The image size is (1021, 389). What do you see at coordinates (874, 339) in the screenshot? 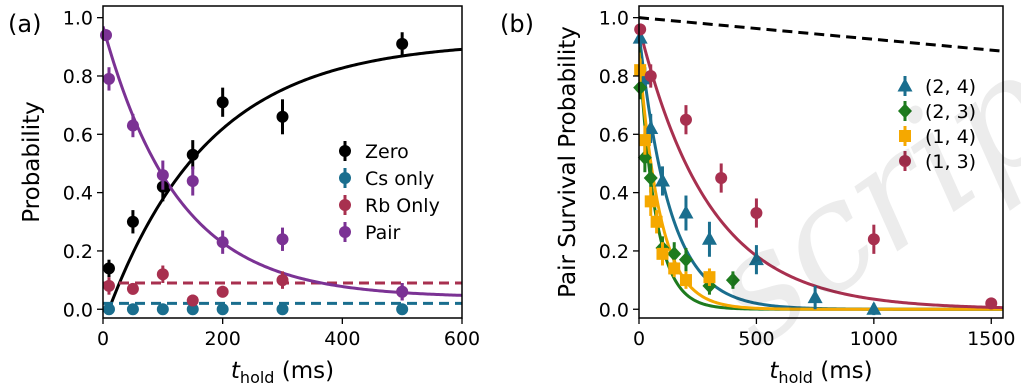
I see `x-tick-label: 1000` at bounding box center [874, 339].